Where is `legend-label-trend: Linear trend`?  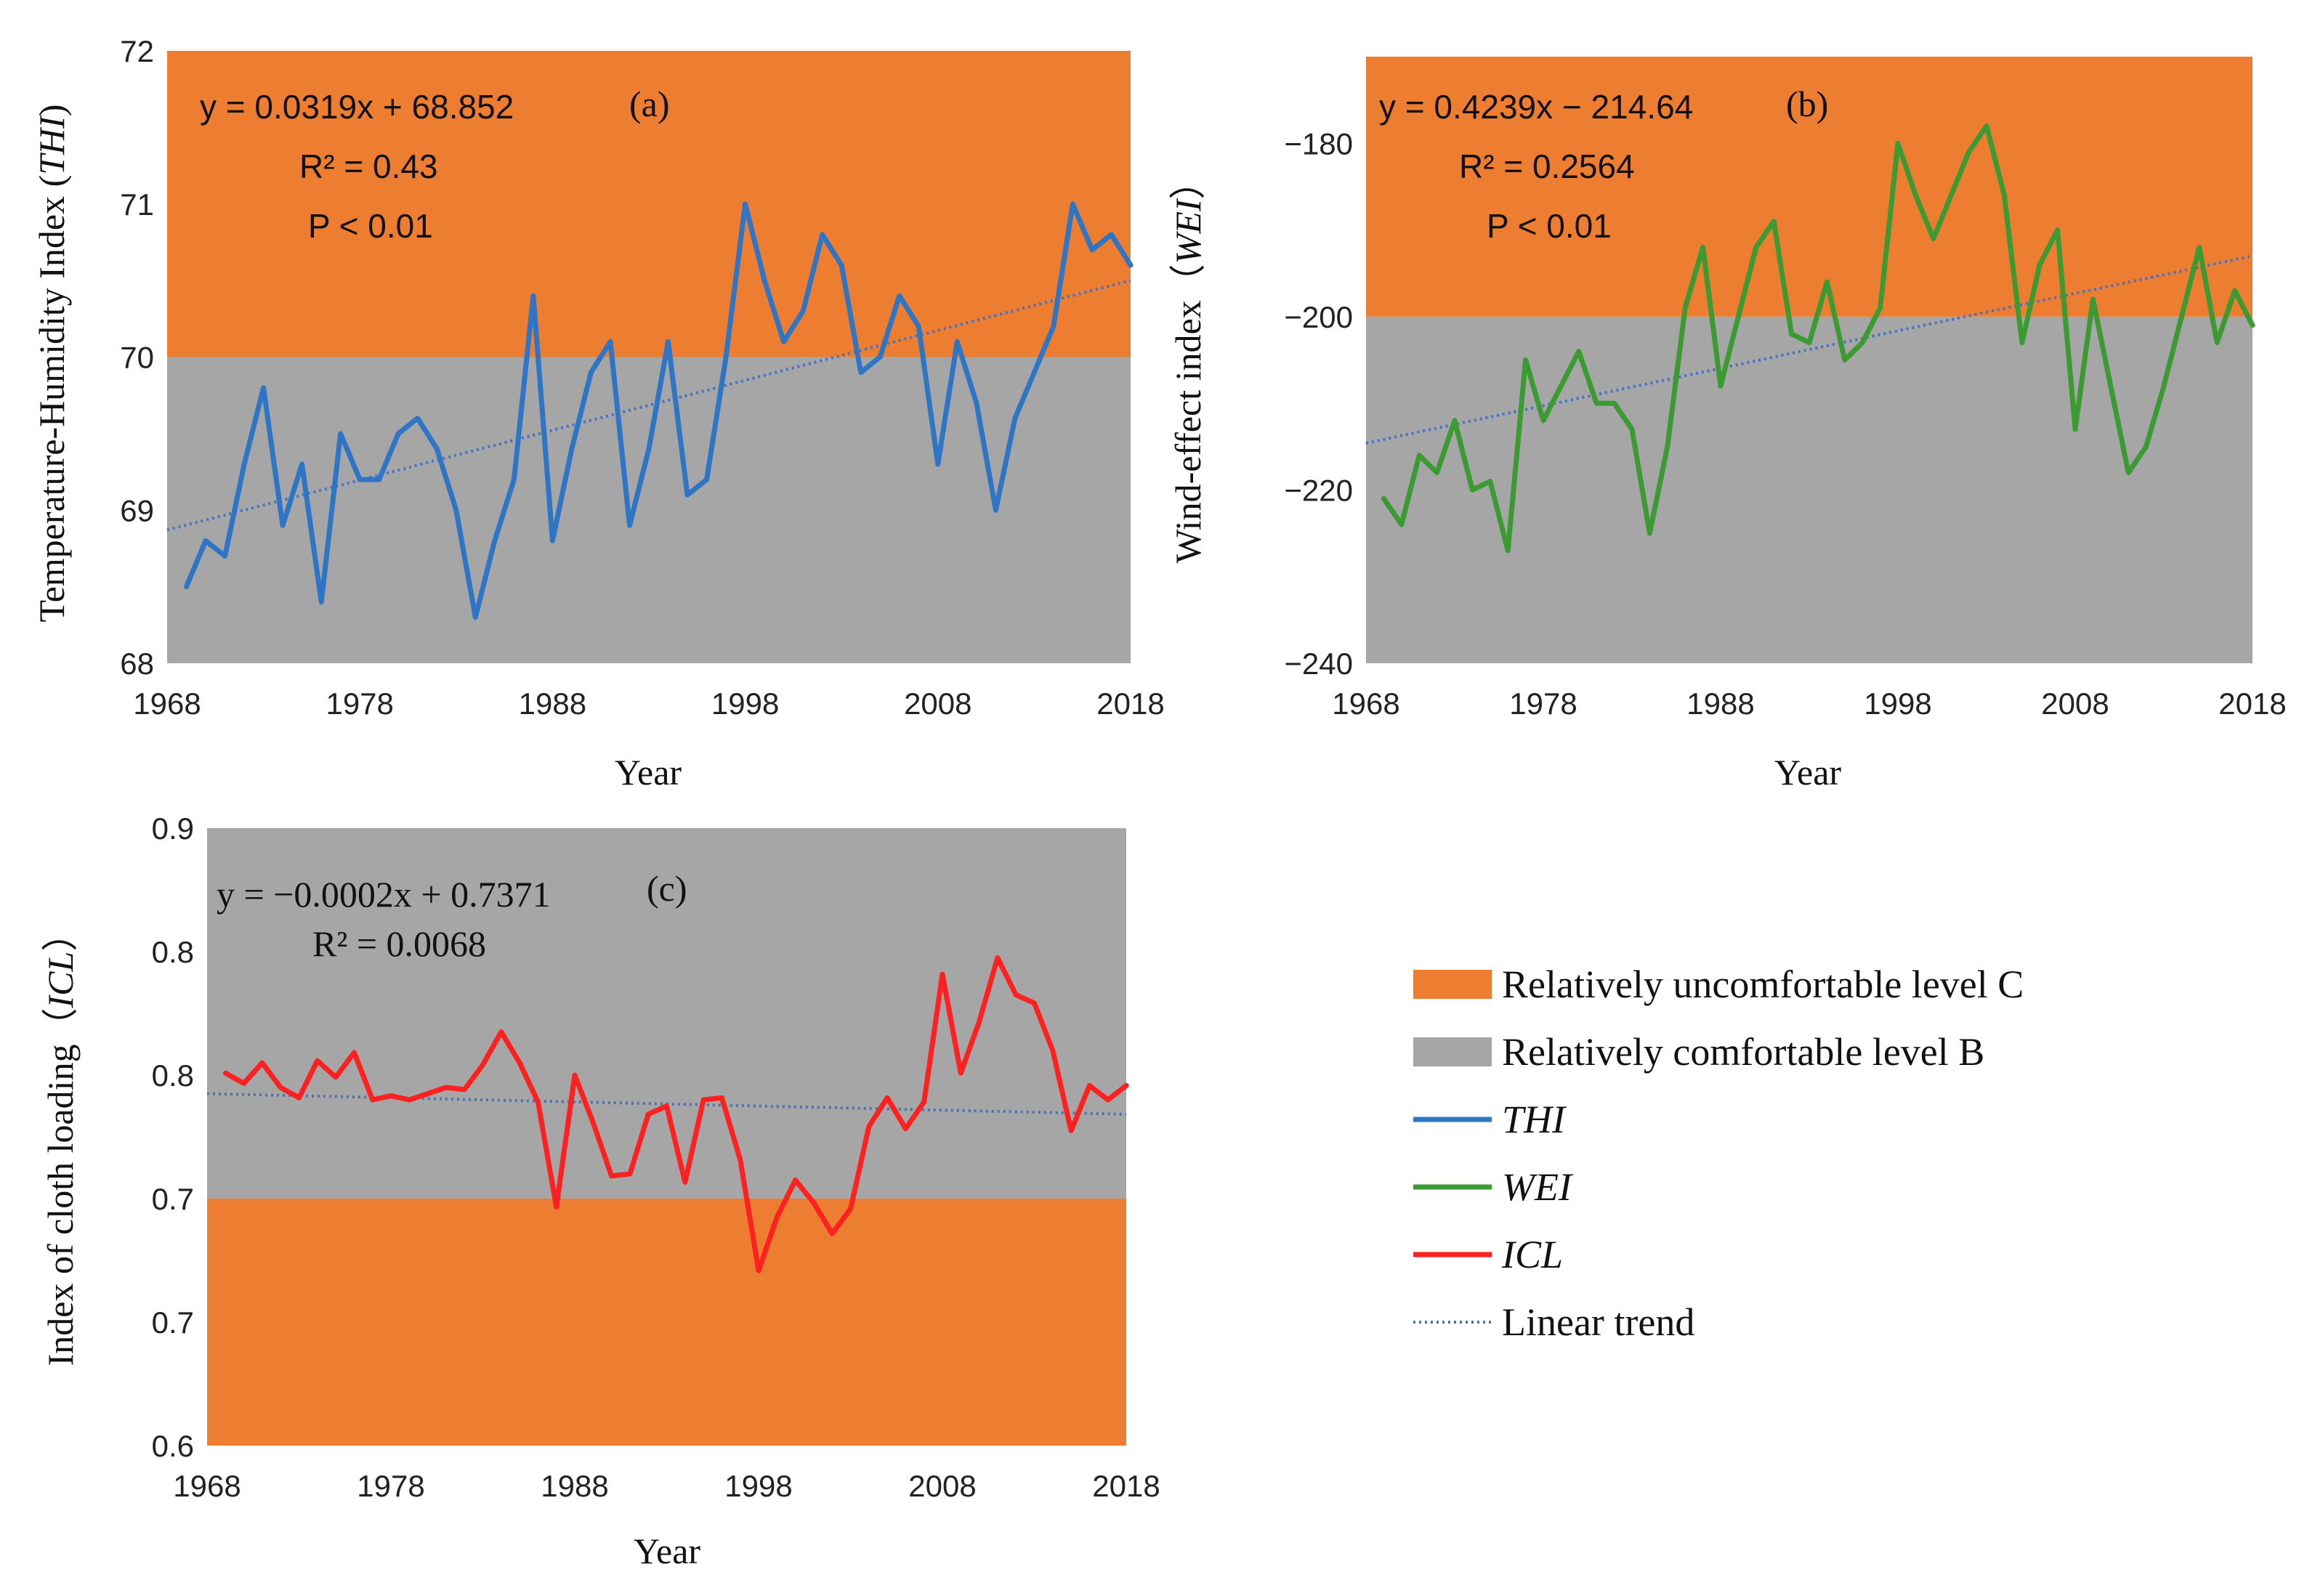
legend-label-trend: Linear trend is located at coordinates (1598, 1322).